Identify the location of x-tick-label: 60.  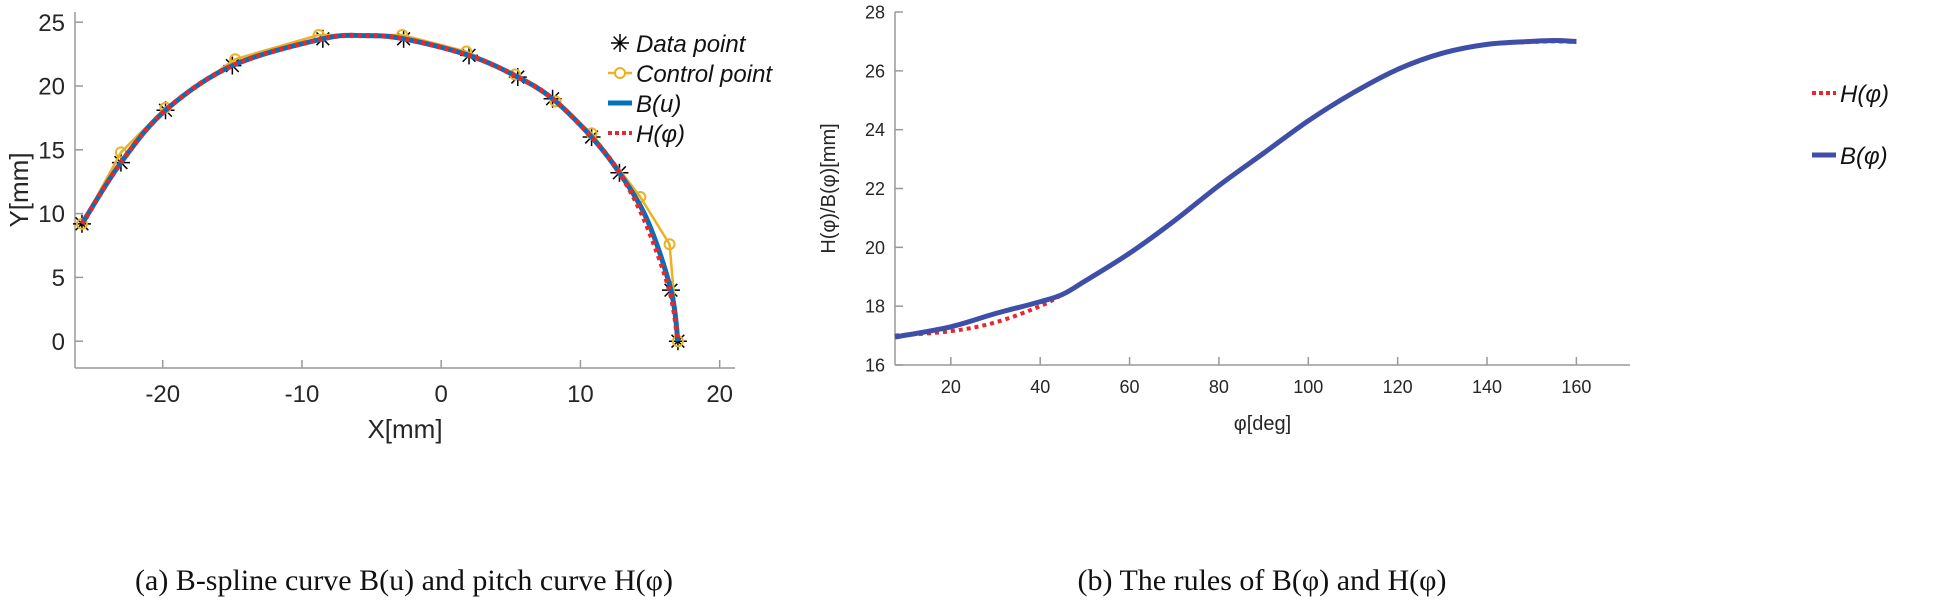
(1130, 387).